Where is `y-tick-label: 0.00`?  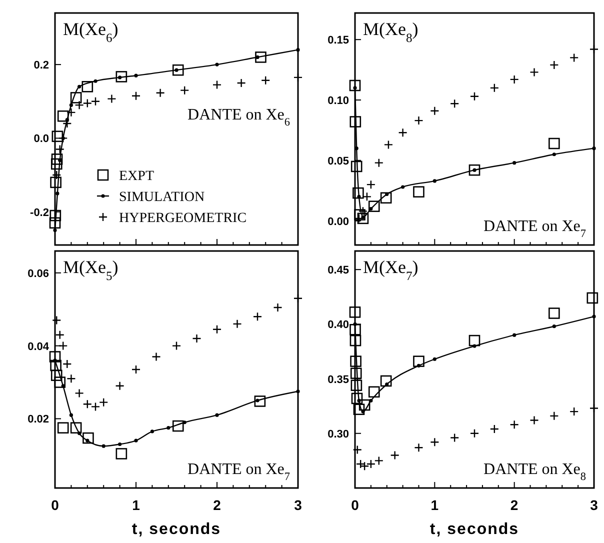 y-tick-label: 0.00 is located at coordinates (338, 222).